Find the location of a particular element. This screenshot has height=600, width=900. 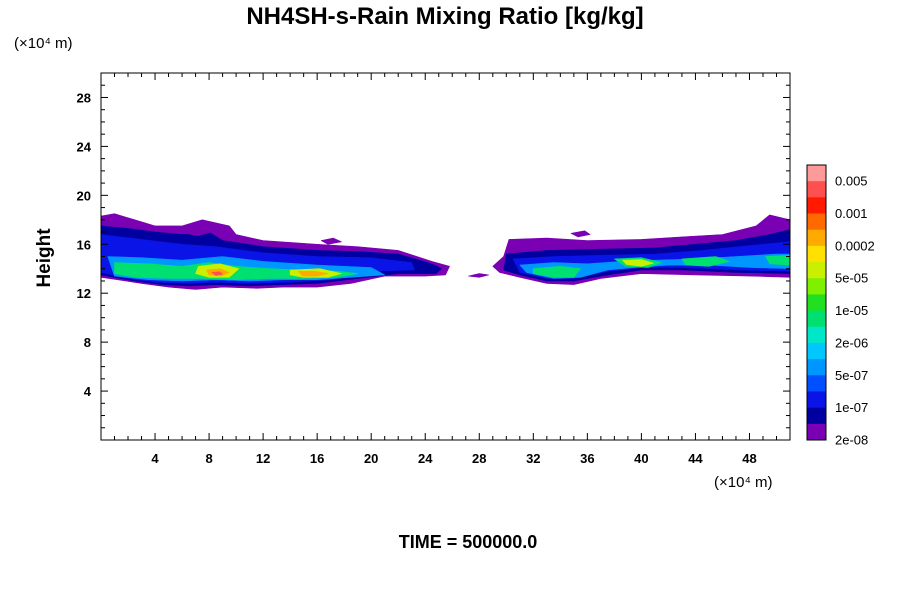

y-scale-note: (×10⁴ m) is located at coordinates (43, 43).